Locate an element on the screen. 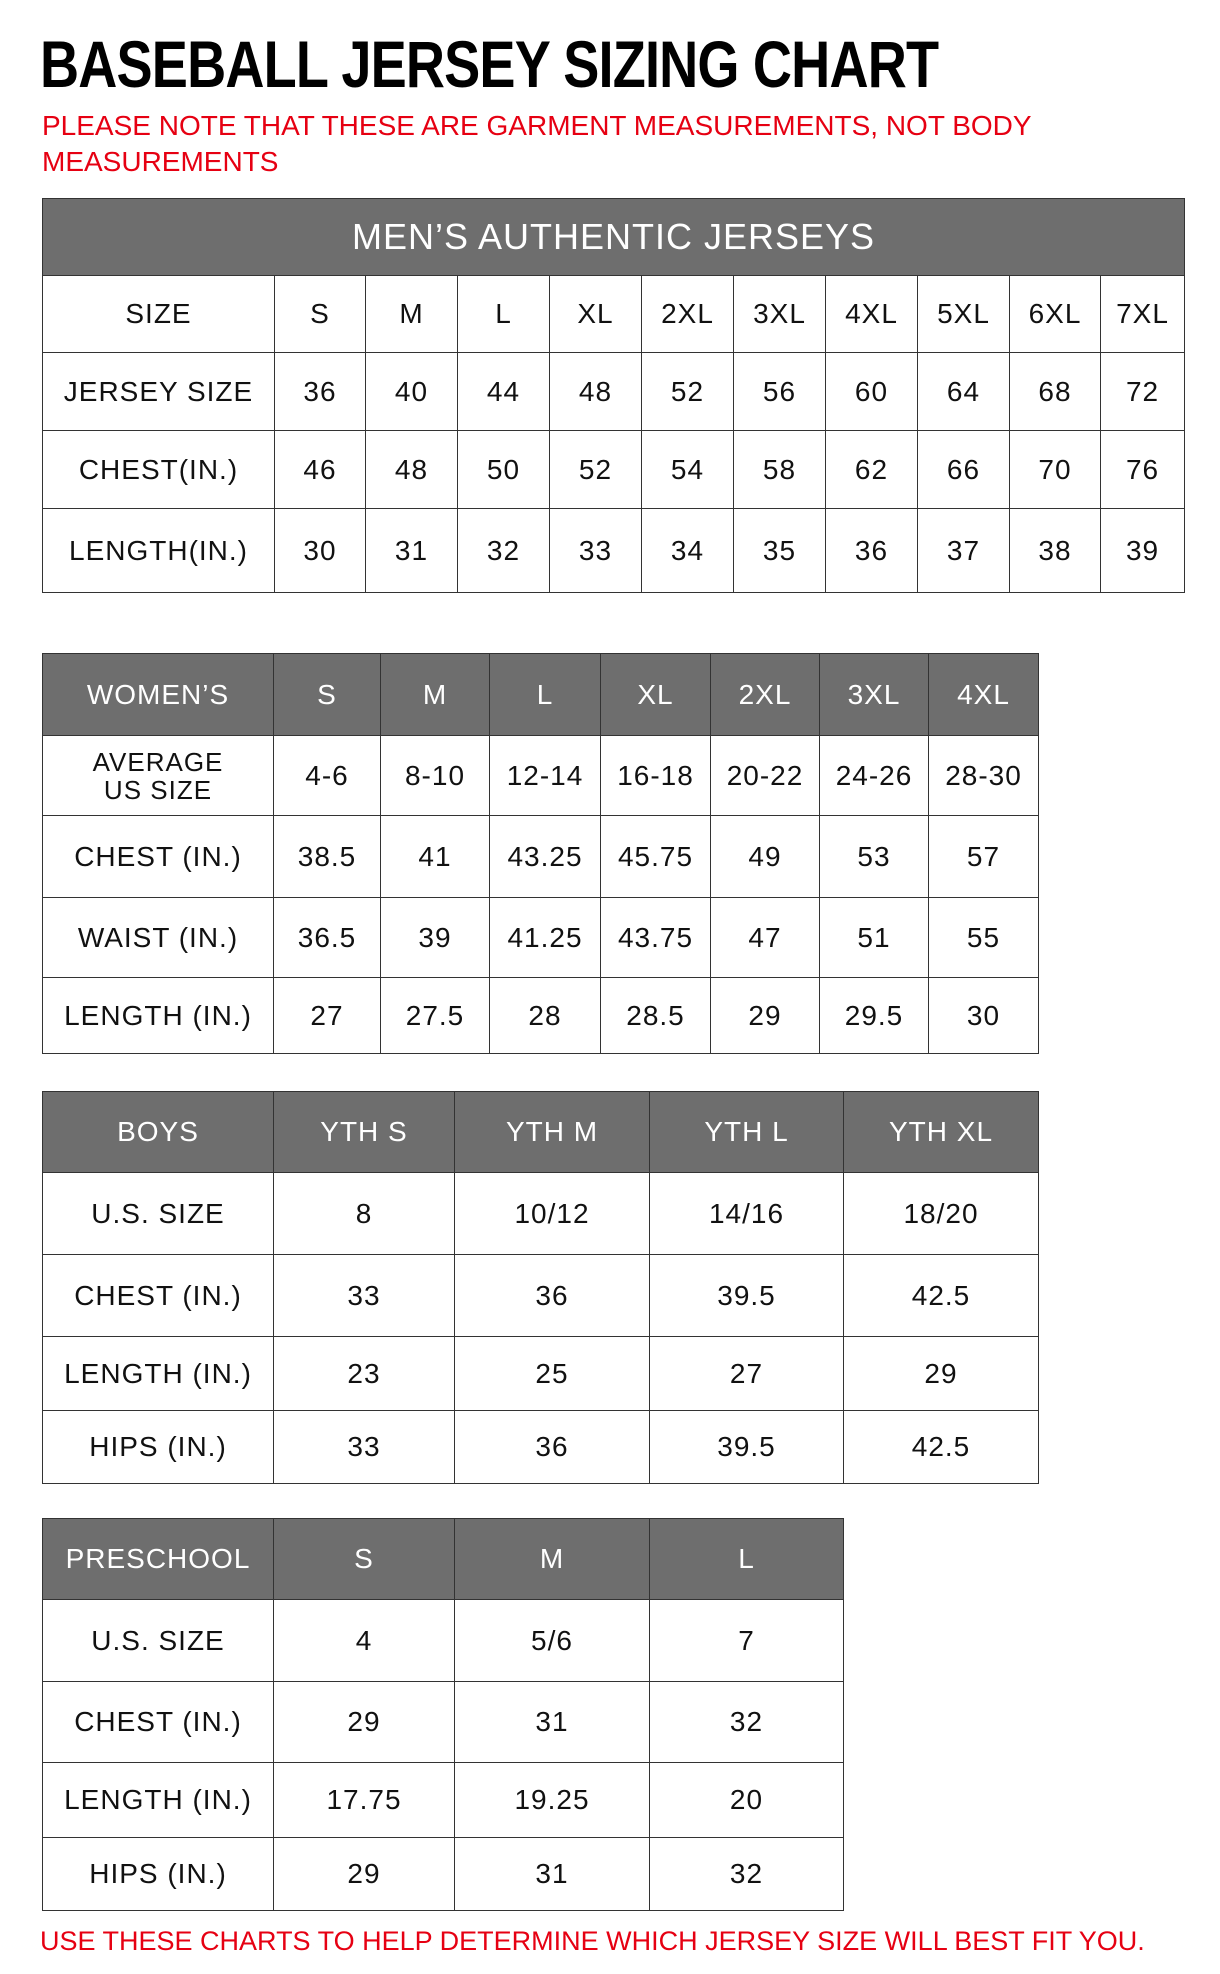  table-cell: 70 is located at coordinates (1055, 469).